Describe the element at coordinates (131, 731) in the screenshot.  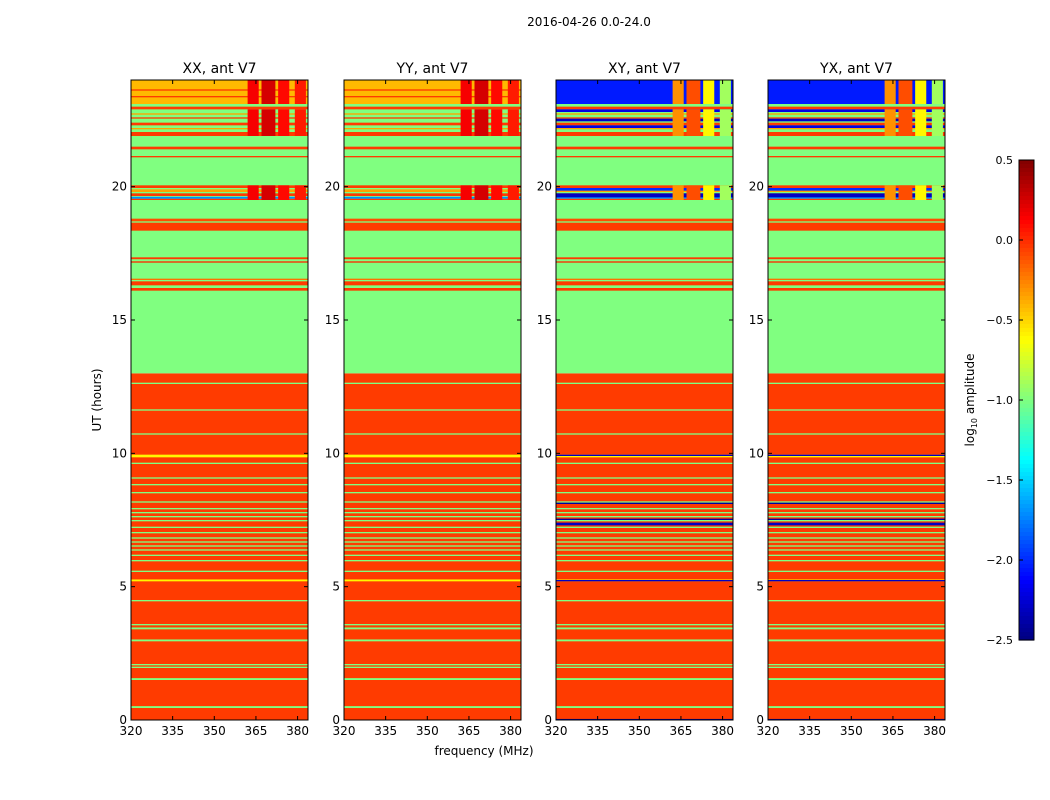
I see `x-tick-label: 320` at that location.